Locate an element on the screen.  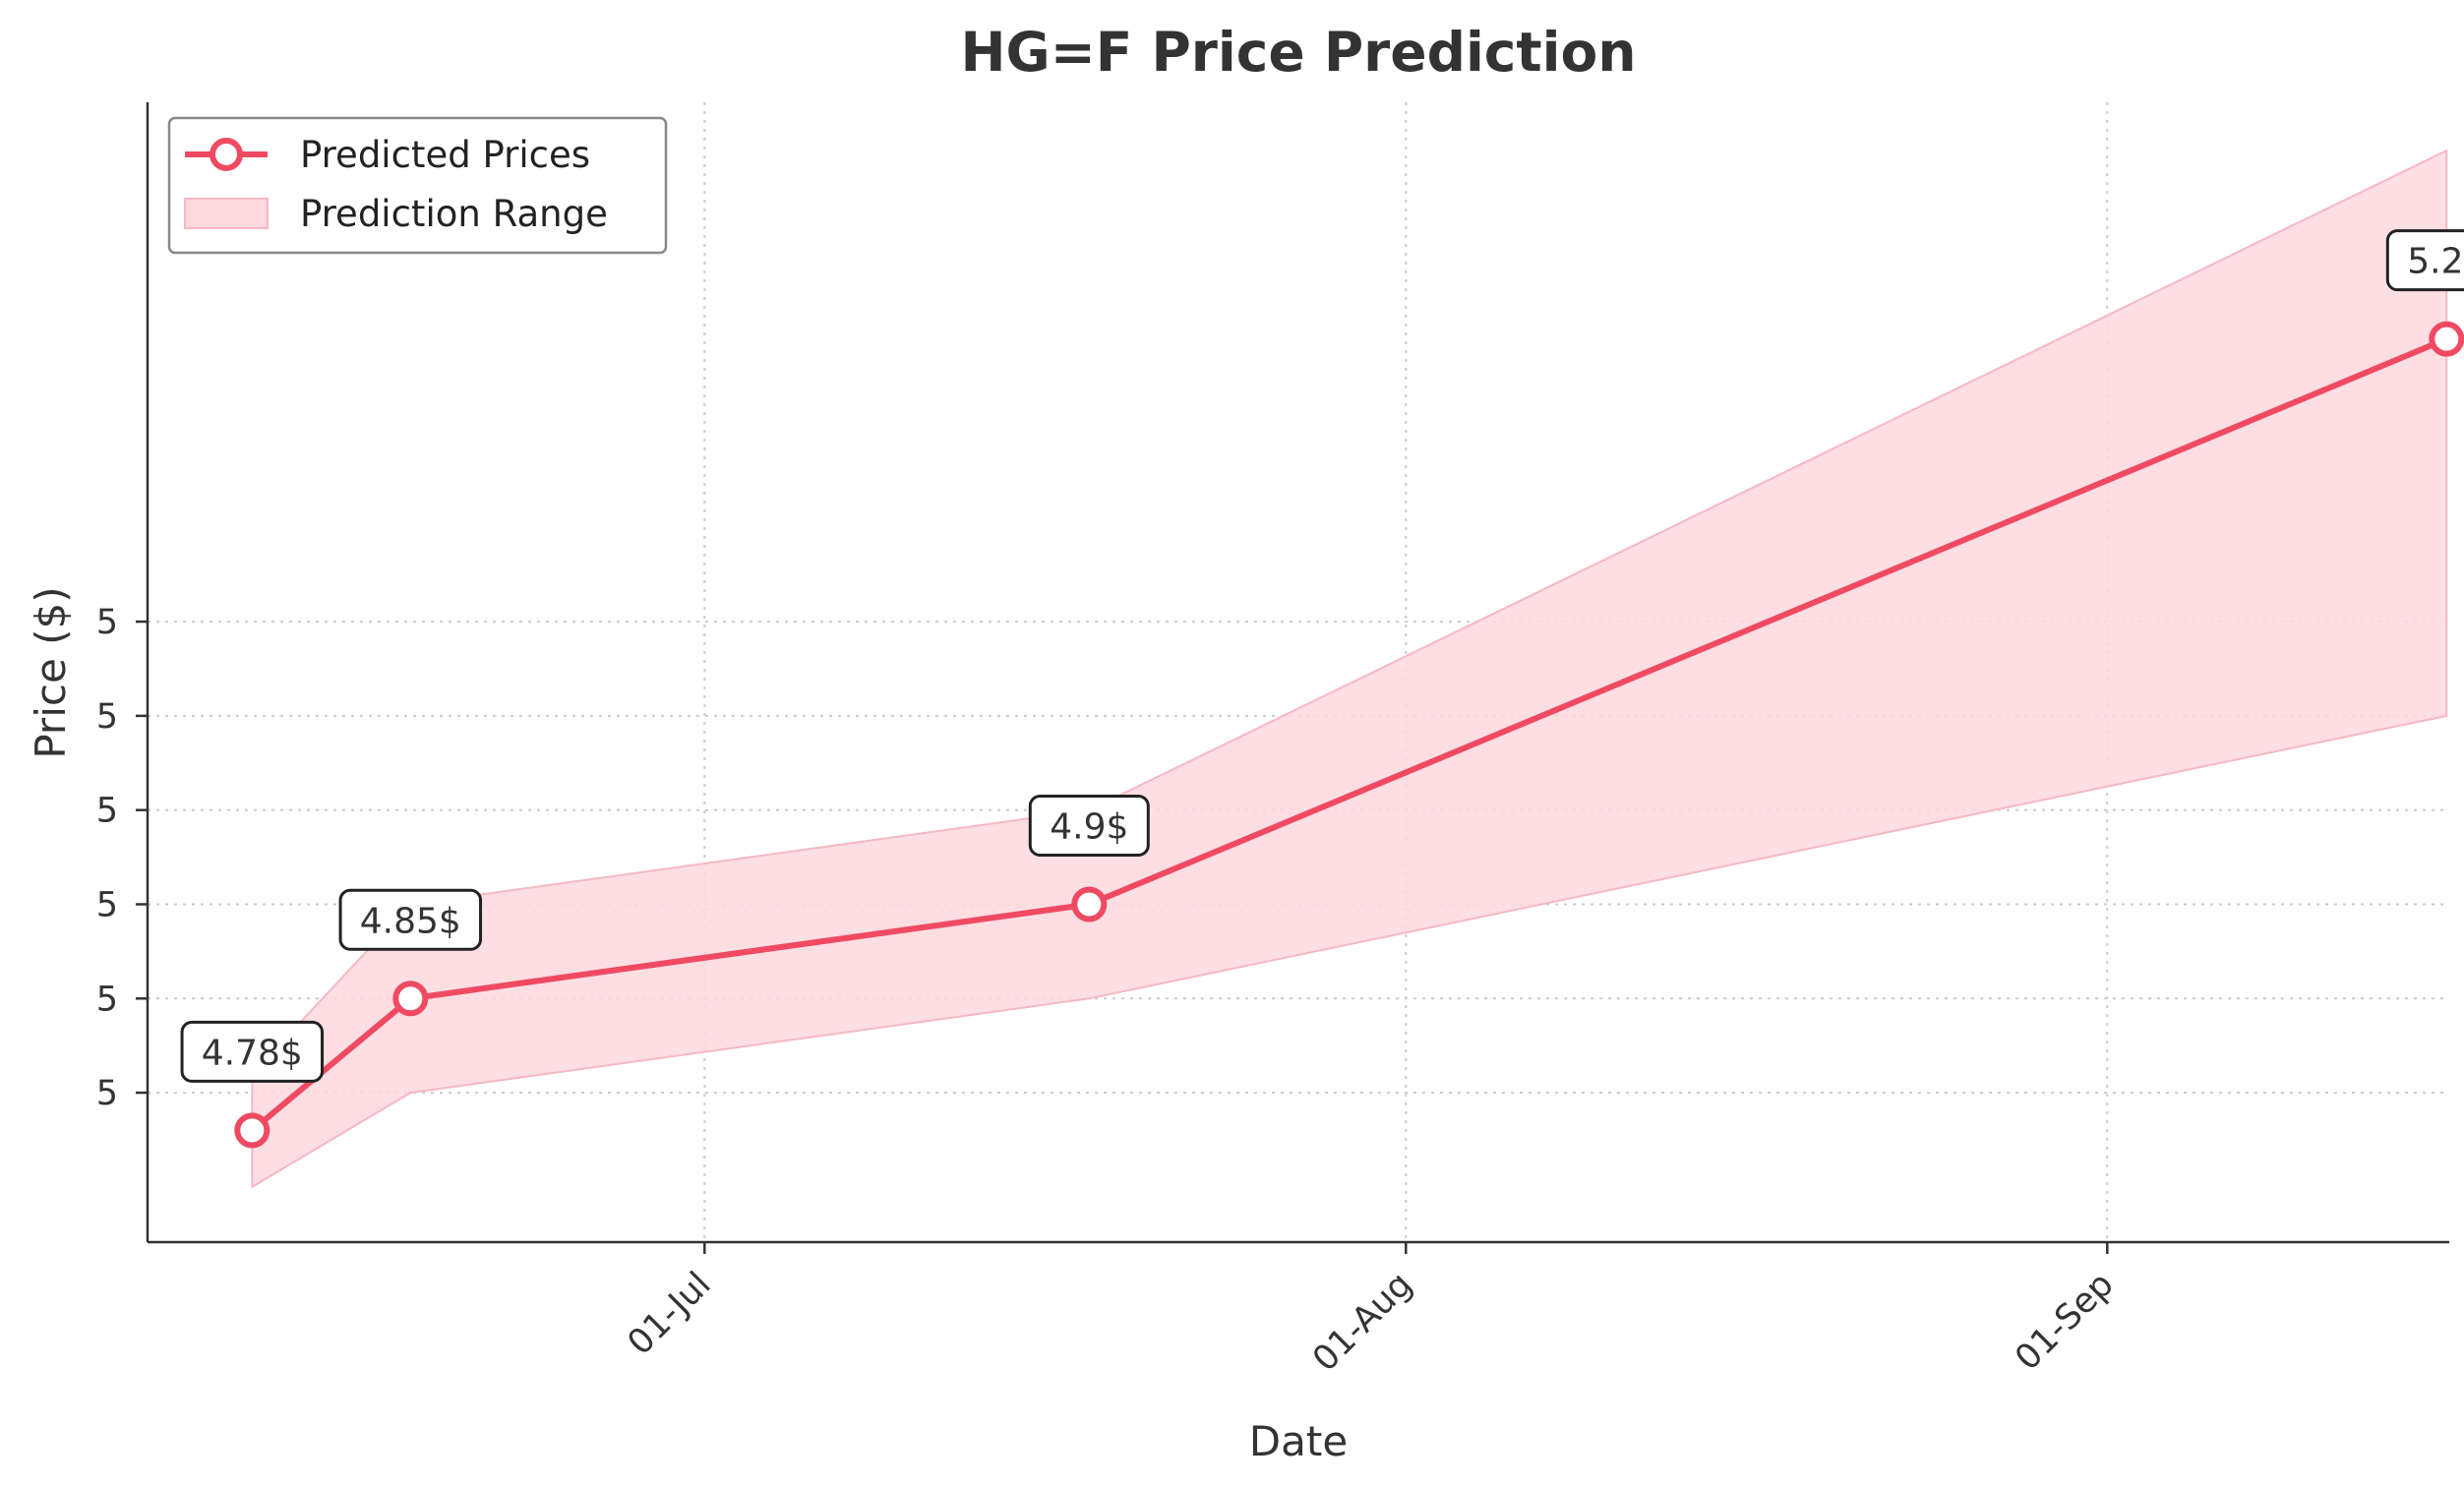
x-axis-label: Date is located at coordinates (1299, 1441).